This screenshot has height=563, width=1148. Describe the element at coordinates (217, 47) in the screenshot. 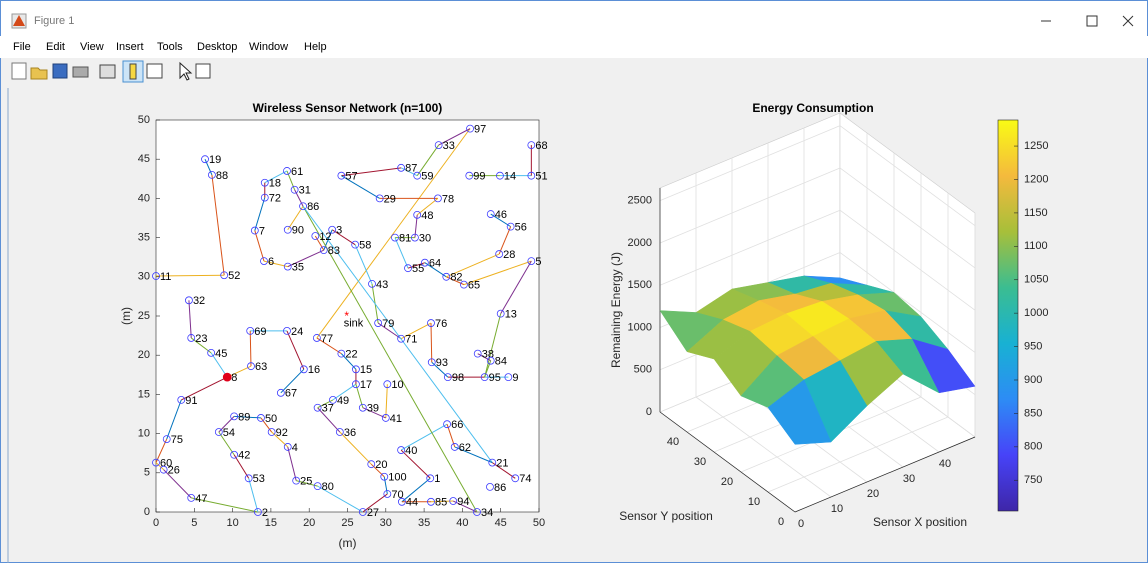

I see `menu-item: Desktop` at that location.